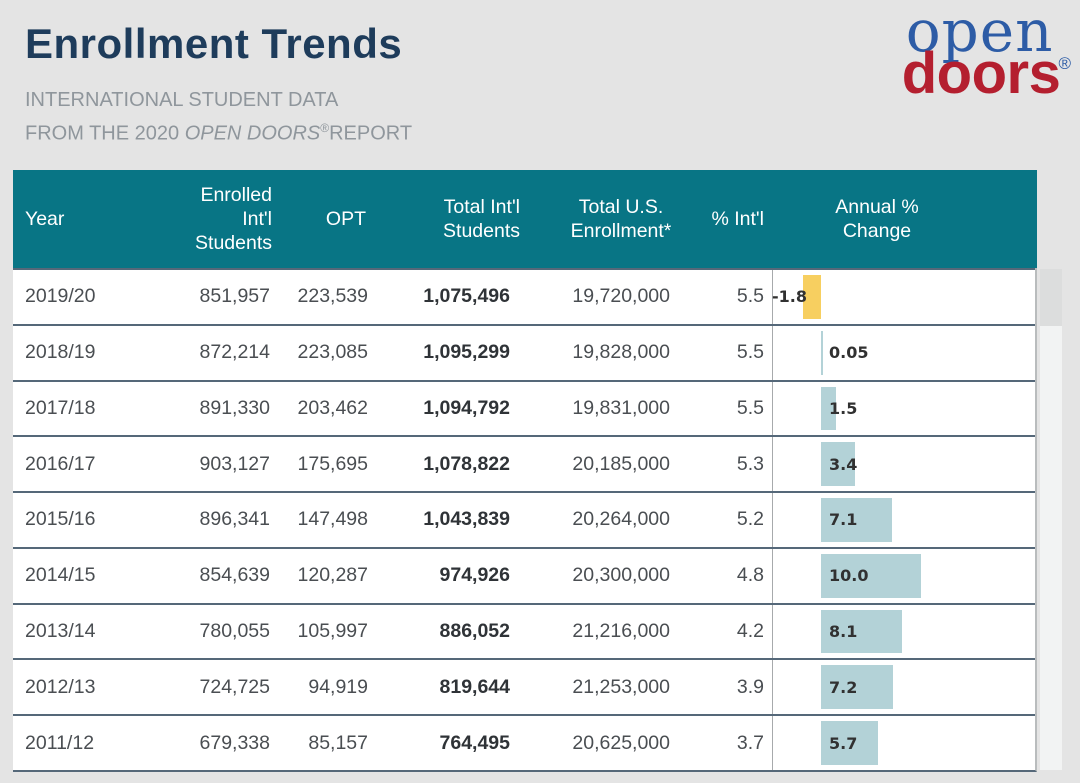 This screenshot has height=783, width=1080. What do you see at coordinates (903, 520) in the screenshot?
I see `cell-annual-pct-change: 7.1` at bounding box center [903, 520].